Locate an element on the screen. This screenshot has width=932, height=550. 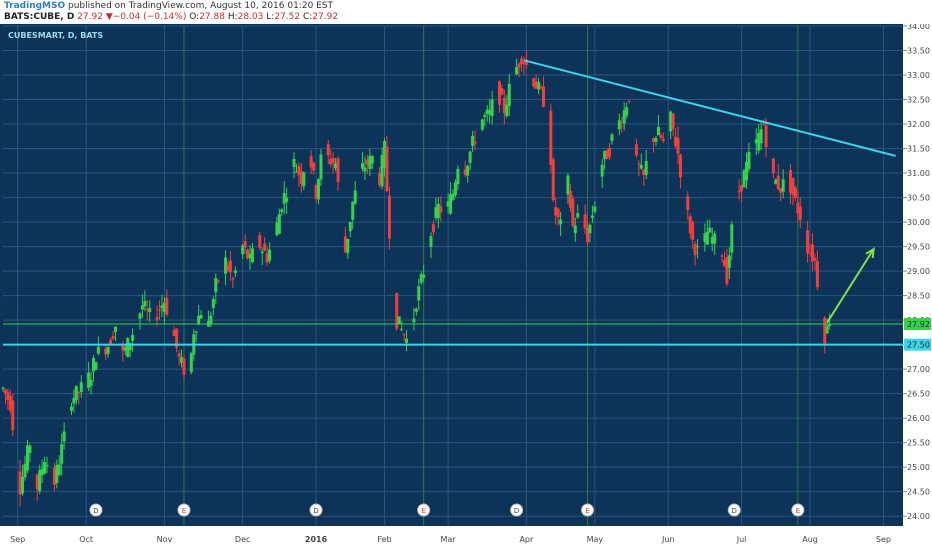
forecast-arrow-head is located at coordinates (870, 253).